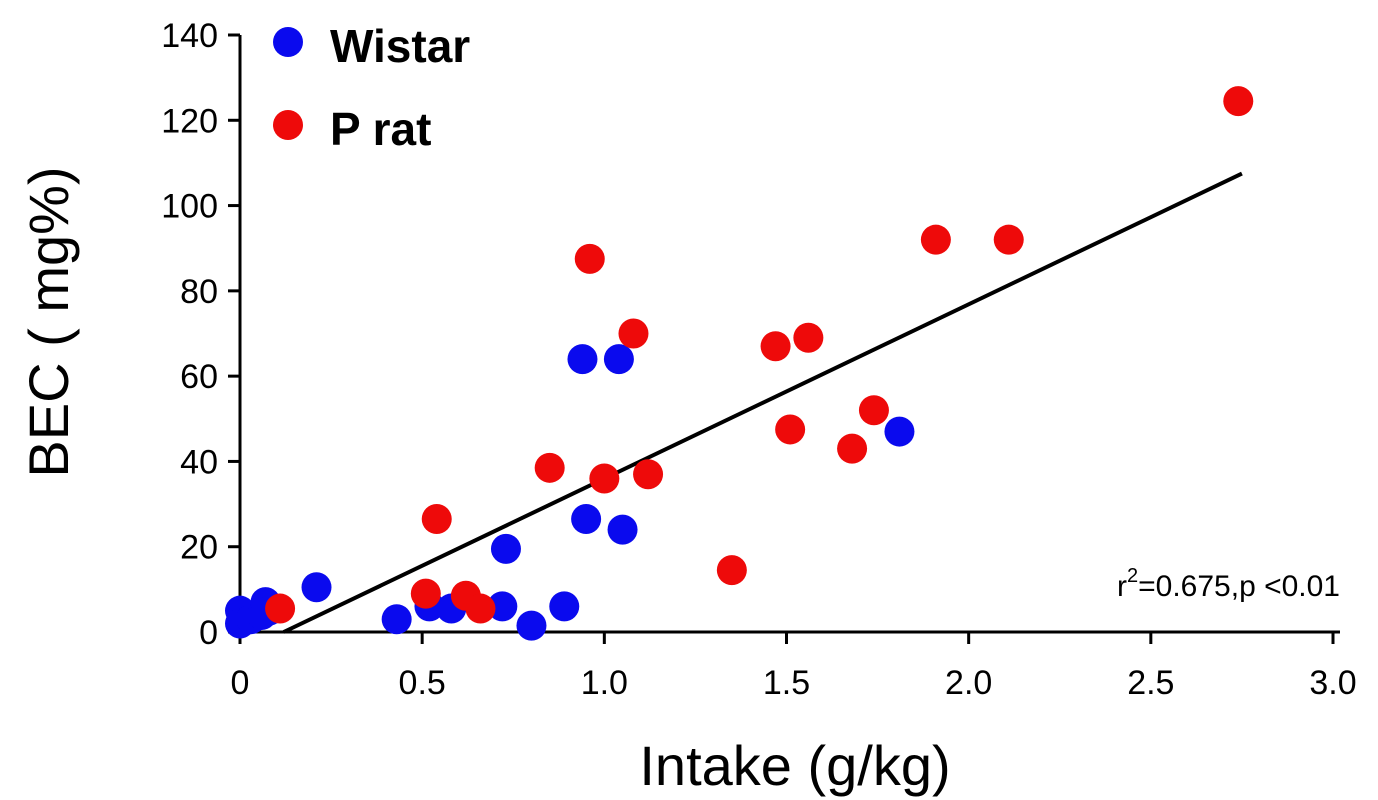 This screenshot has height=800, width=1378. Describe the element at coordinates (794, 765) in the screenshot. I see `x-axis-title: Intake (g/kg)` at that location.